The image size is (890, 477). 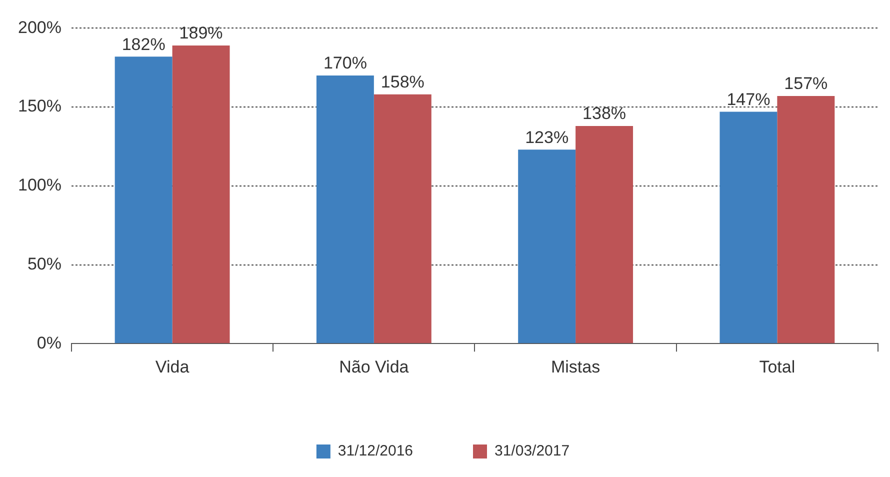 I want to click on y-tick-label: 100%, so click(x=40, y=185).